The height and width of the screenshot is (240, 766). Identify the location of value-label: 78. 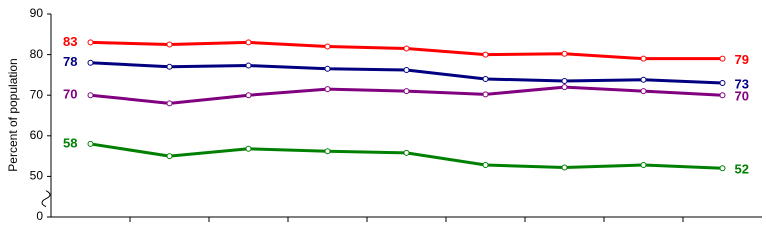
(70, 61).